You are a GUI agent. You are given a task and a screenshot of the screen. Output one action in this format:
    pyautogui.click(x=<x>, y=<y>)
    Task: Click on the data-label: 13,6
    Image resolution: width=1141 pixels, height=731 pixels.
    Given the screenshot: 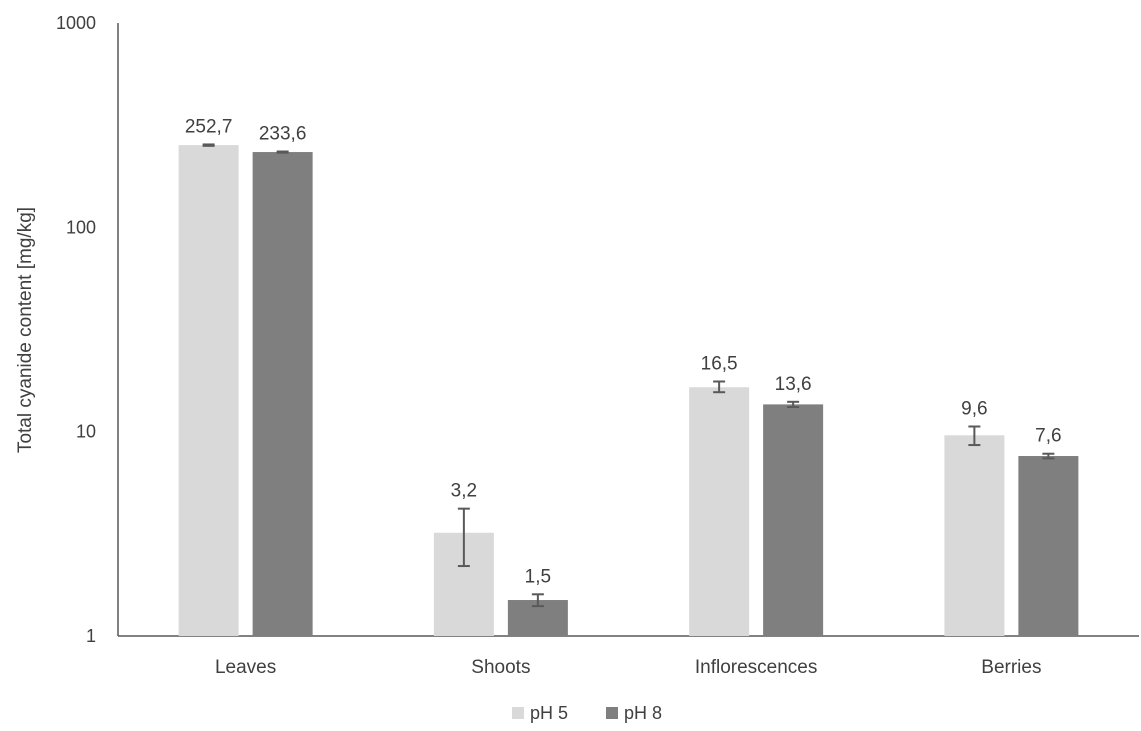 What is the action you would take?
    pyautogui.click(x=793, y=384)
    